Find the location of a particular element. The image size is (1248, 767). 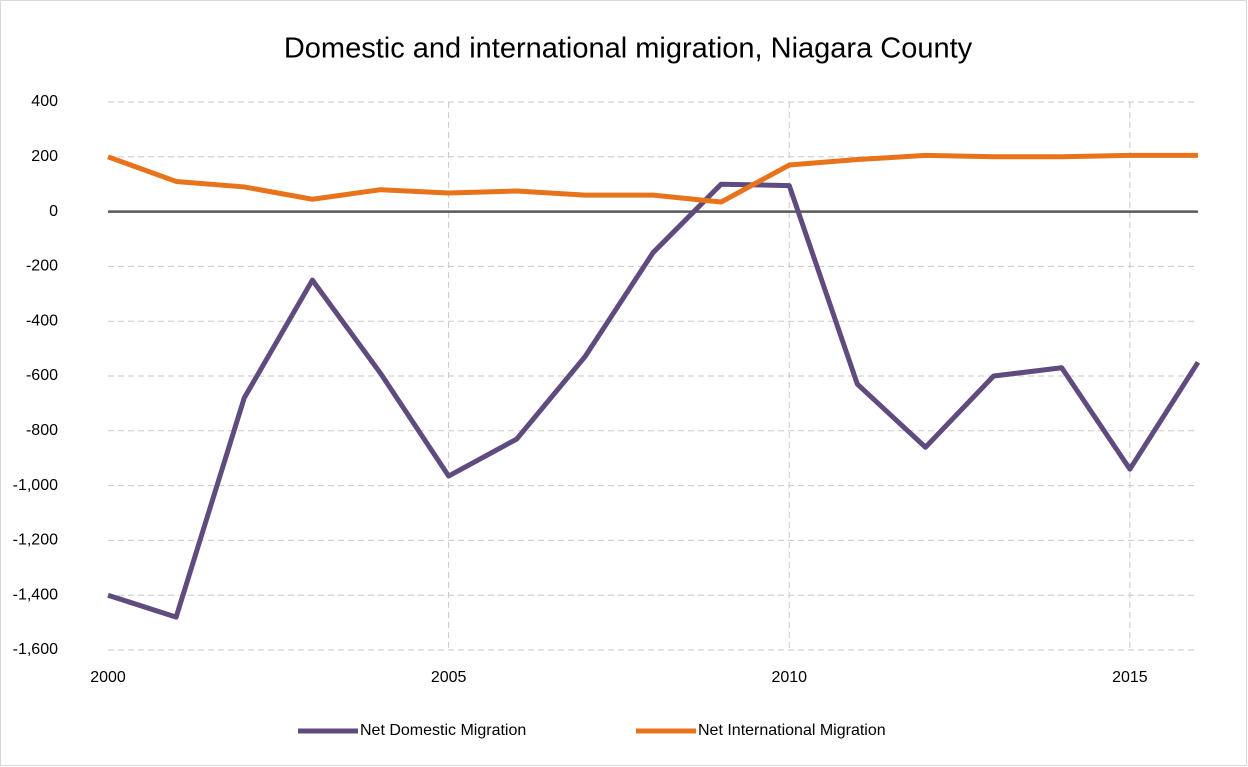

y-tick-label: -400 is located at coordinates (42, 320).